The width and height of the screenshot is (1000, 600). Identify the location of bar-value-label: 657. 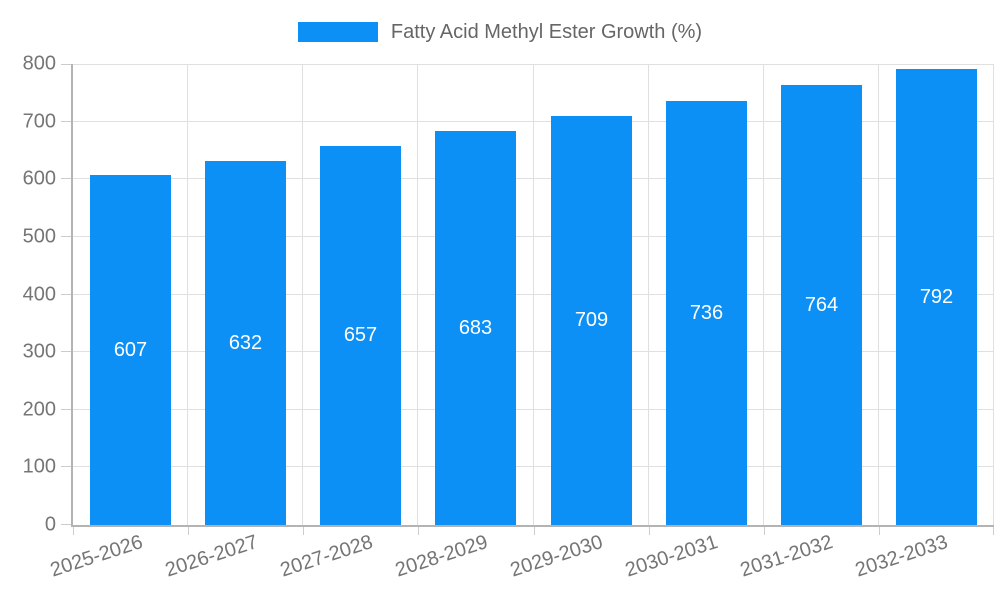
(360, 335).